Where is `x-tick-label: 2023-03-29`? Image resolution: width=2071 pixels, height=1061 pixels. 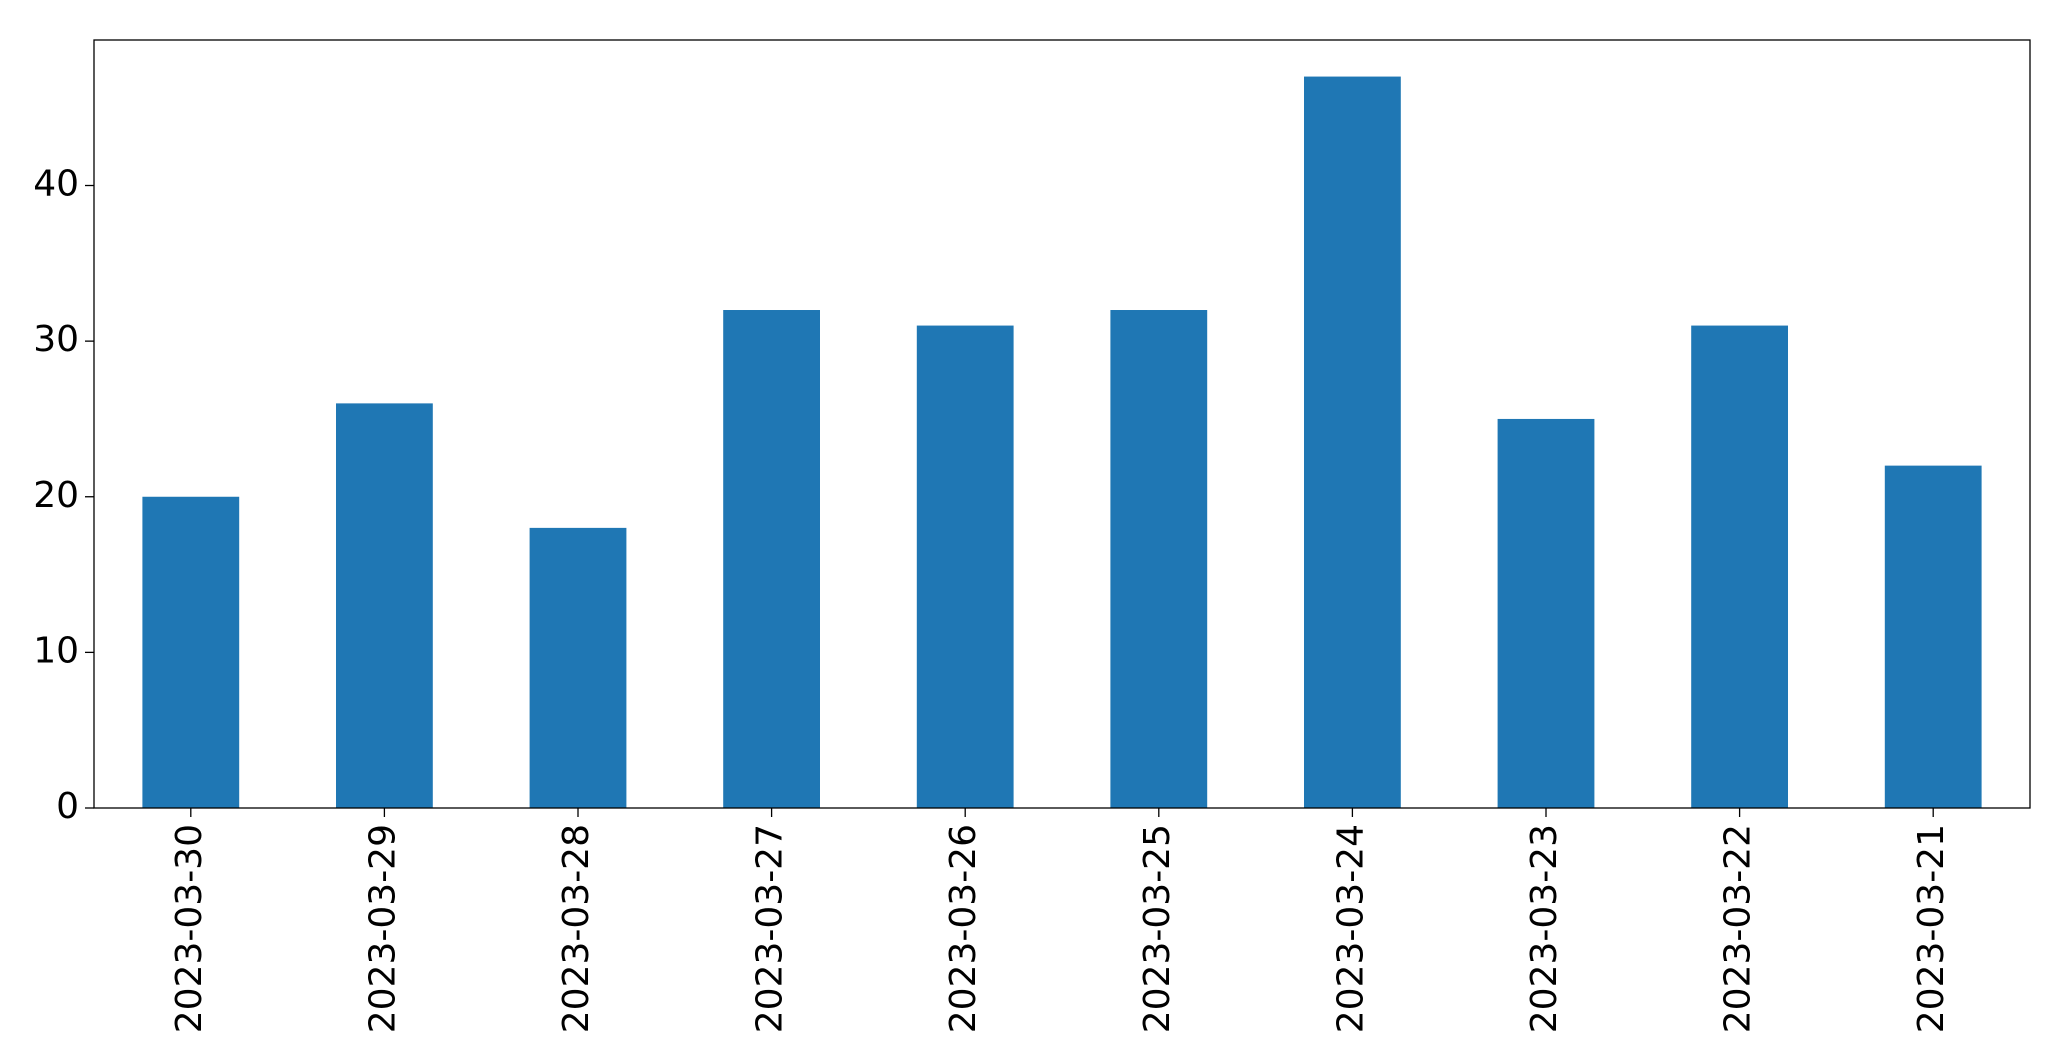
x-tick-label: 2023-03-29 is located at coordinates (382, 928).